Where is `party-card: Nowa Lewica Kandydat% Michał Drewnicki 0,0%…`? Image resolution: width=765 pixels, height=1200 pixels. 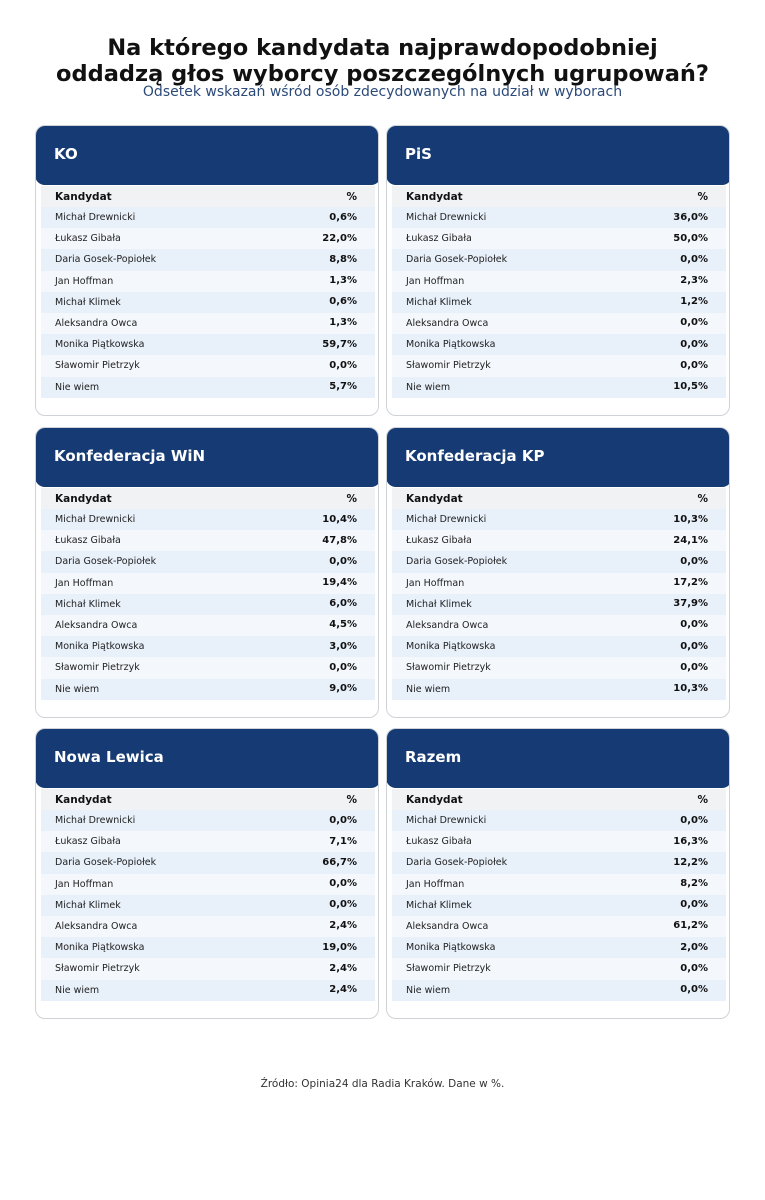 party-card: Nowa Lewica Kandydat% Michał Drewnicki 0,0%… is located at coordinates (207, 873).